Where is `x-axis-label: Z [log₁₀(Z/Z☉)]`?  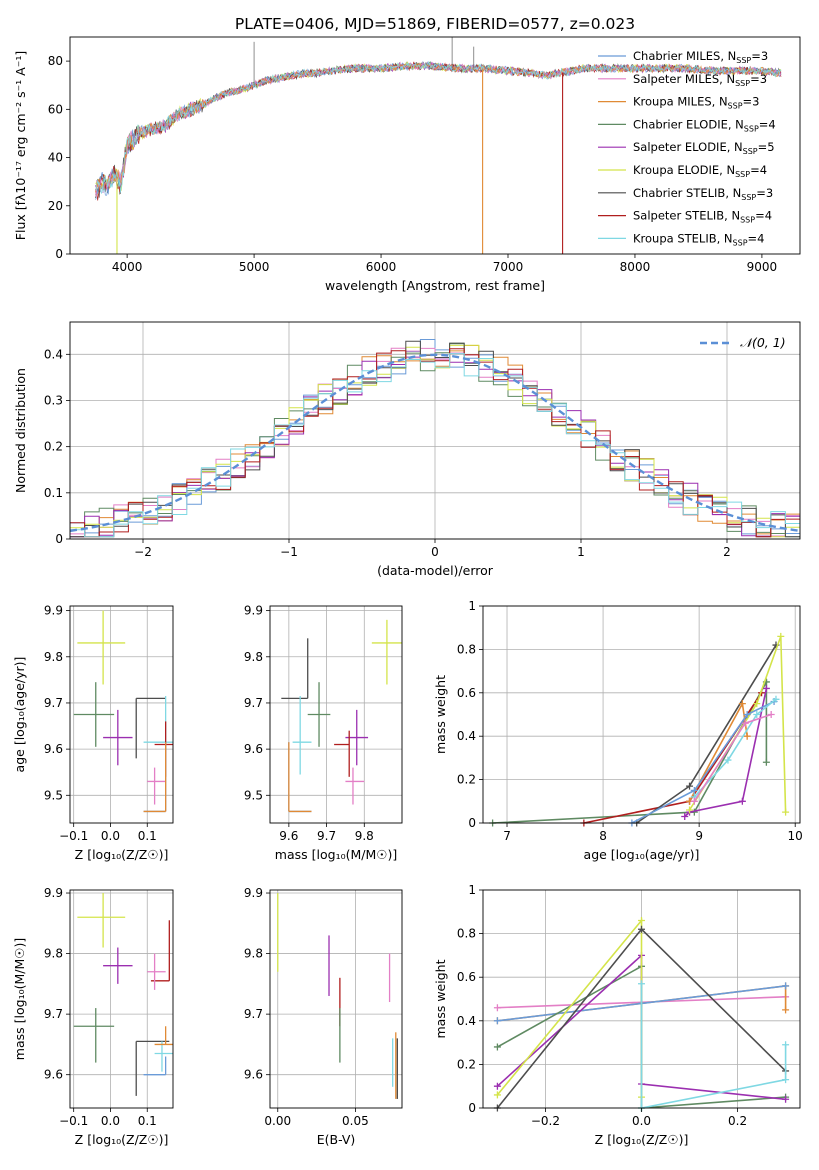 x-axis-label: Z [log₁₀(Z/Z☉)] is located at coordinates (122, 854).